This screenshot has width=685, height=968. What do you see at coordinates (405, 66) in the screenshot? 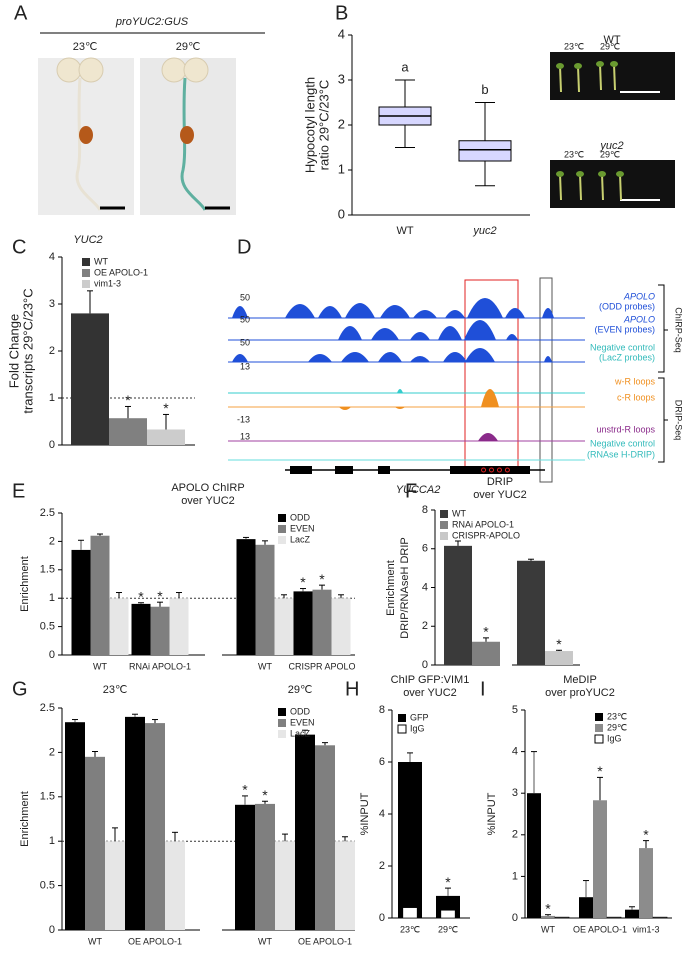
I see `group-letter: a` at bounding box center [405, 66].